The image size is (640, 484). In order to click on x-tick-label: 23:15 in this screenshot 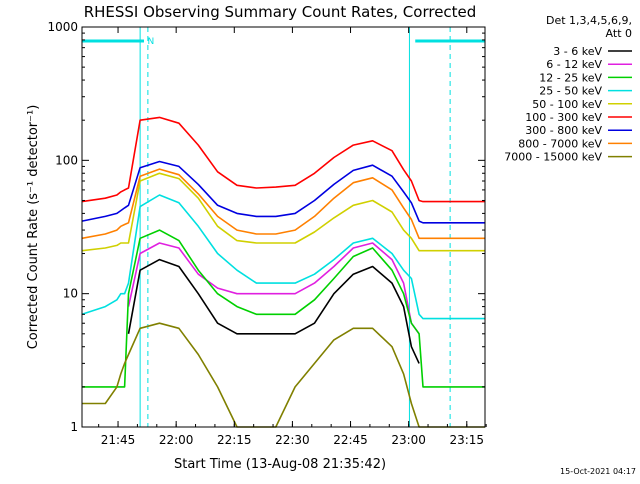, I will do `click(466, 440)`.